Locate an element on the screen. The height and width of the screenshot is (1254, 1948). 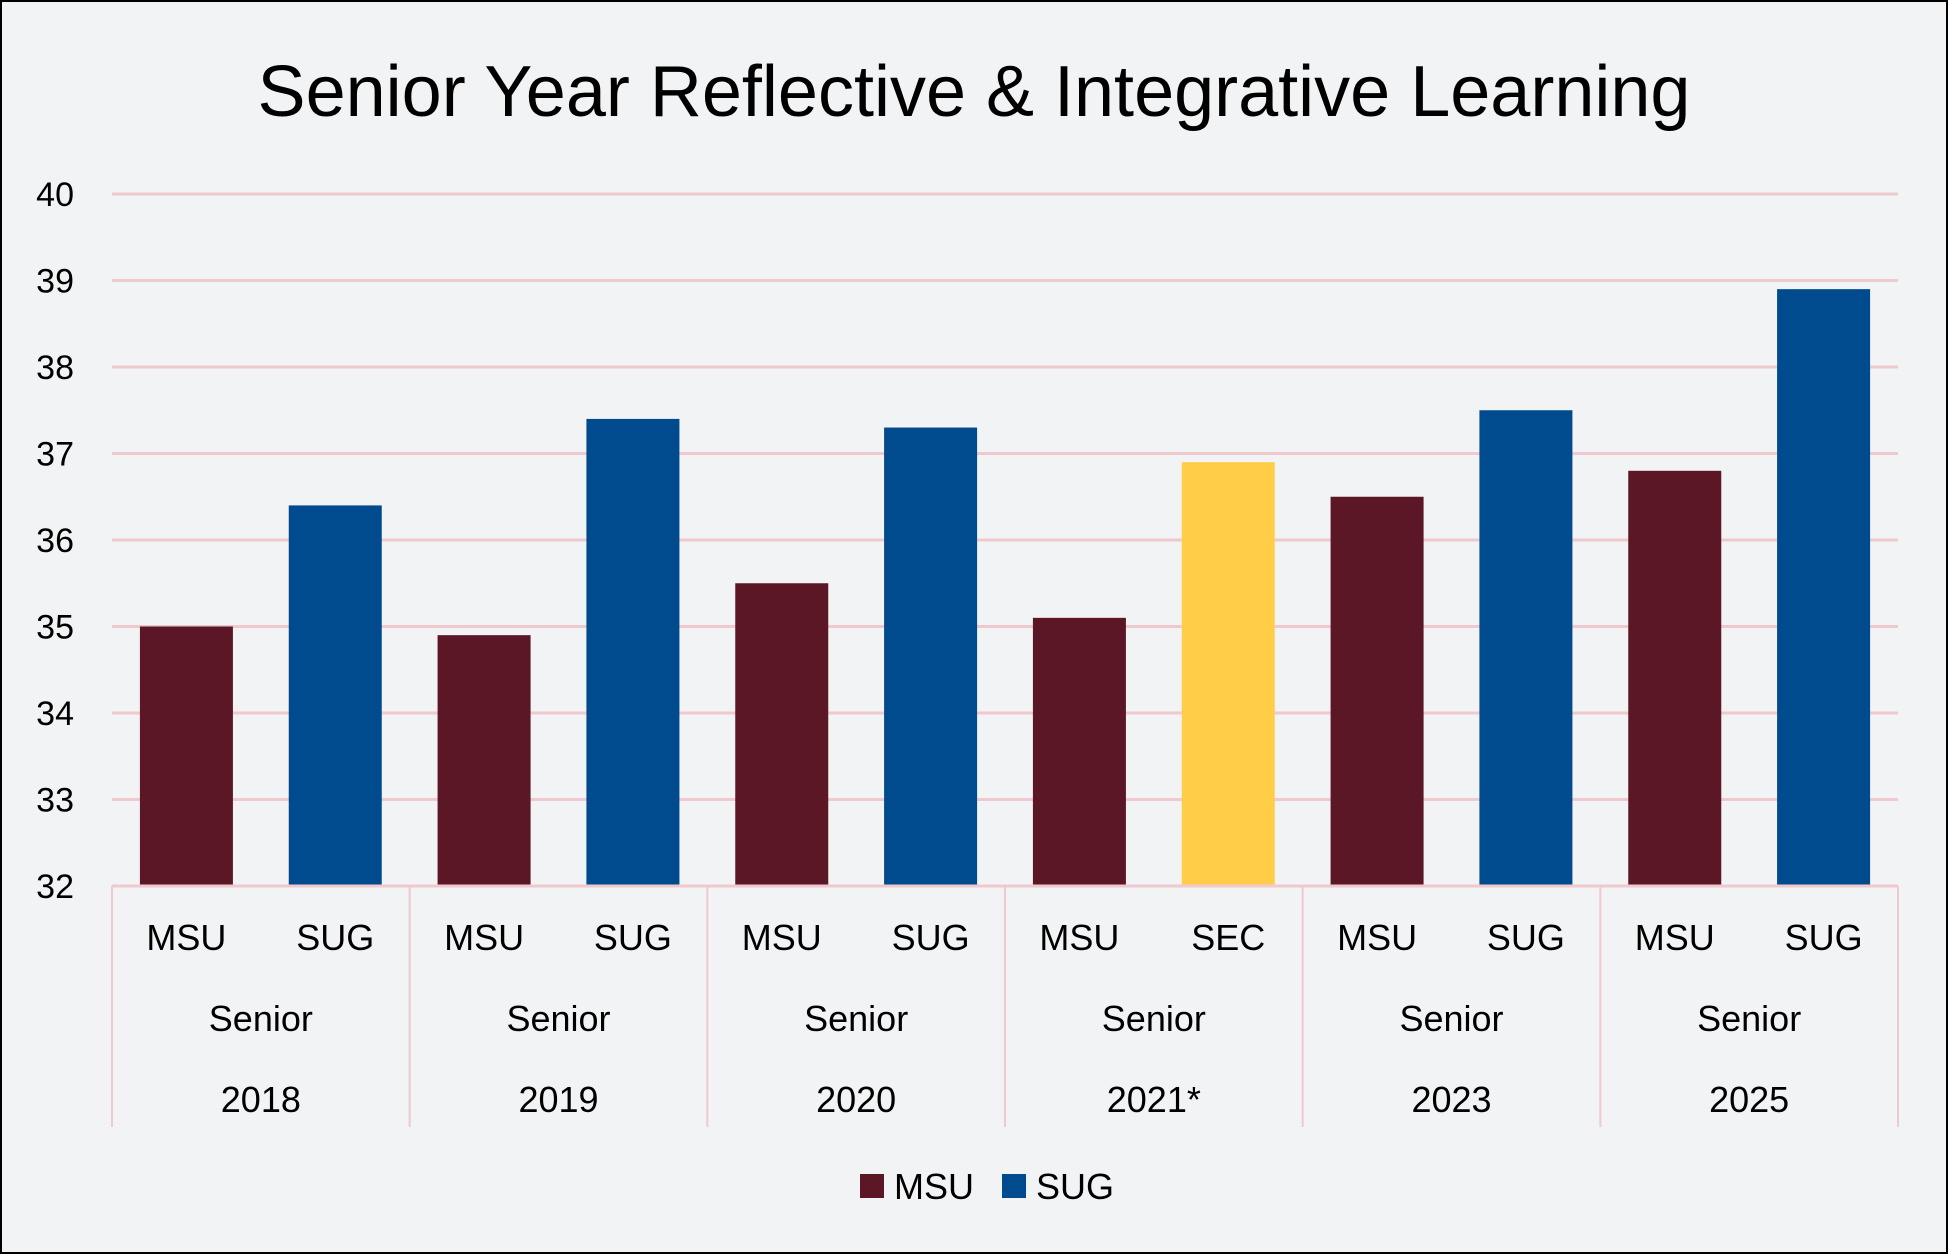
x-year-label: 2021* is located at coordinates (1154, 1099).